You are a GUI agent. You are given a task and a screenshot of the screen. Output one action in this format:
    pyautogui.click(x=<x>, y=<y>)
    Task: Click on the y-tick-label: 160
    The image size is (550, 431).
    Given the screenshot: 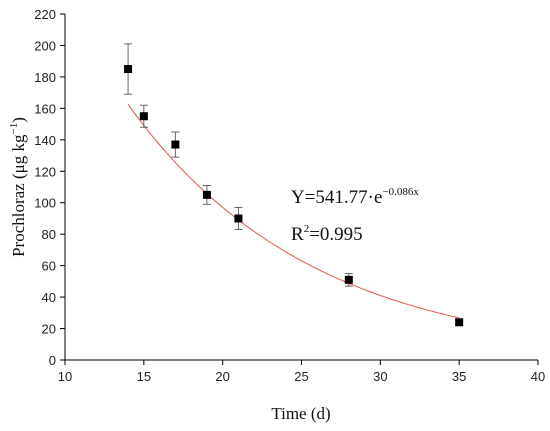 What is the action you would take?
    pyautogui.click(x=45, y=108)
    